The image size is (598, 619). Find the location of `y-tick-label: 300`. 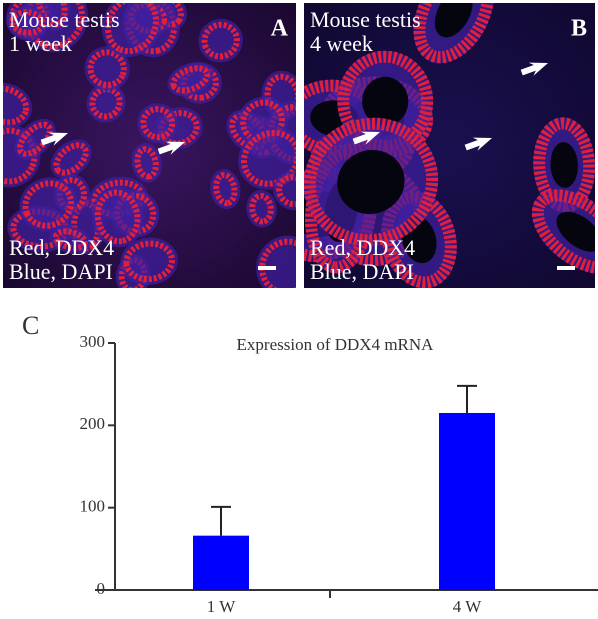

y-tick-label: 300 is located at coordinates (93, 341).